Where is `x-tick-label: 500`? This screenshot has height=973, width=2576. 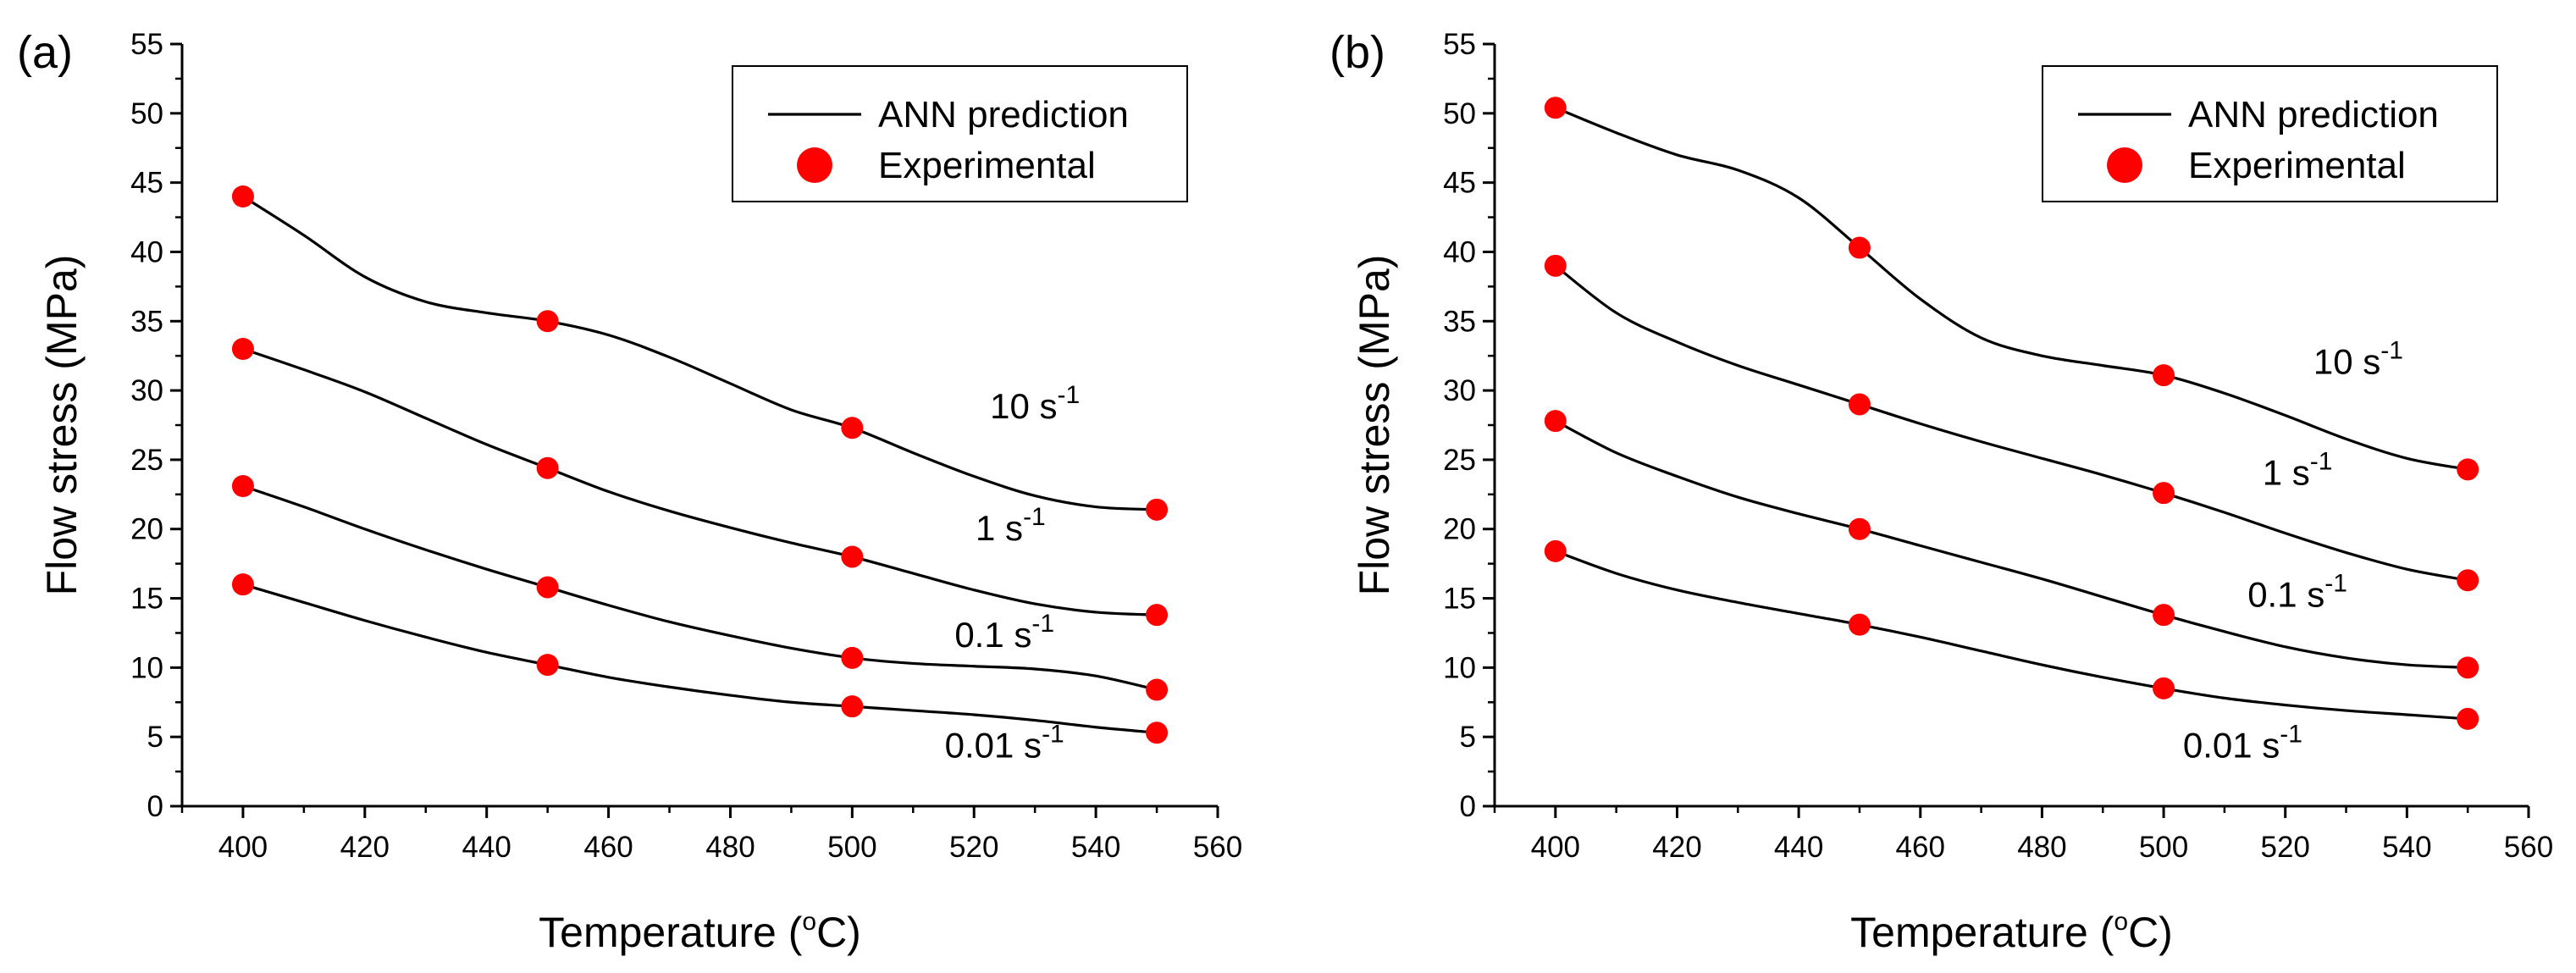
x-tick-label: 500 is located at coordinates (2163, 847).